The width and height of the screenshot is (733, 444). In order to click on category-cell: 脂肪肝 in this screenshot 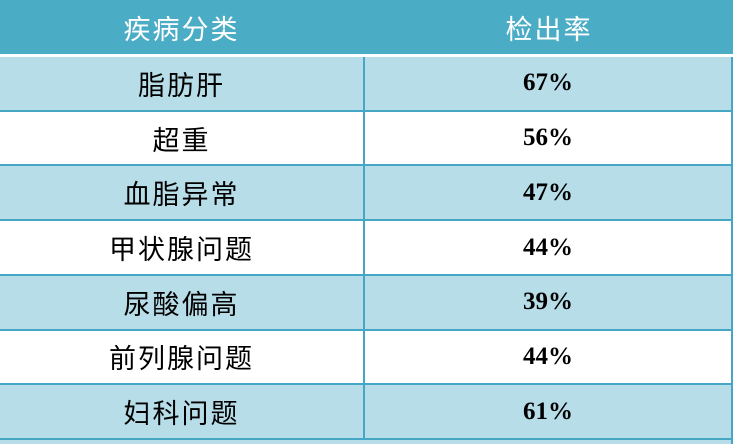, I will do `click(182, 83)`.